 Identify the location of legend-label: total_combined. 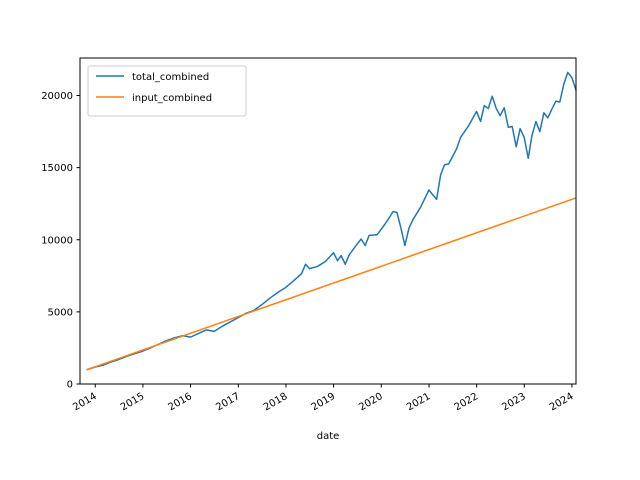
(170, 77).